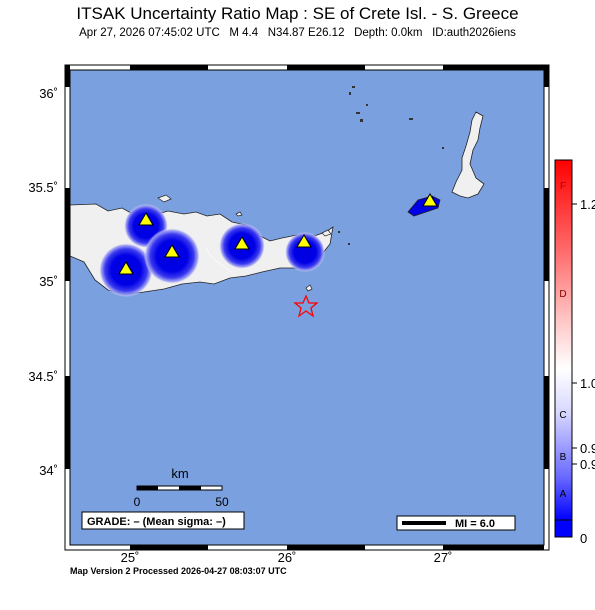 The image size is (595, 610). I want to click on event-datetime: Apr 27, 2026 07:45:02 UTC, so click(149, 33).